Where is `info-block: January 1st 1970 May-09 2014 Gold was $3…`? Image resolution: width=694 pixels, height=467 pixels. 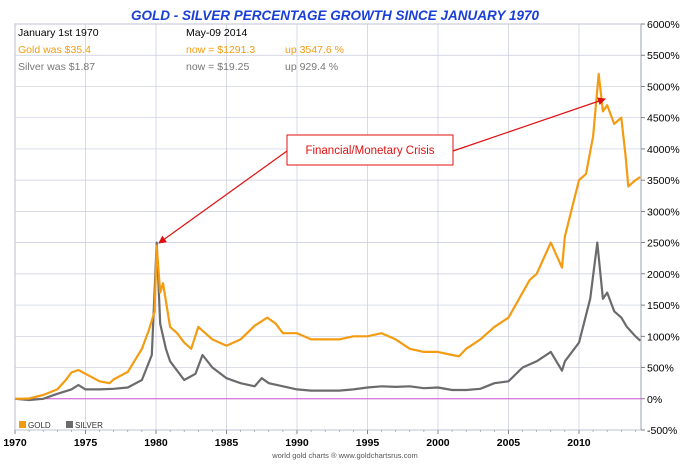 info-block: January 1st 1970 May-09 2014 Gold was $3… is located at coordinates (181, 50).